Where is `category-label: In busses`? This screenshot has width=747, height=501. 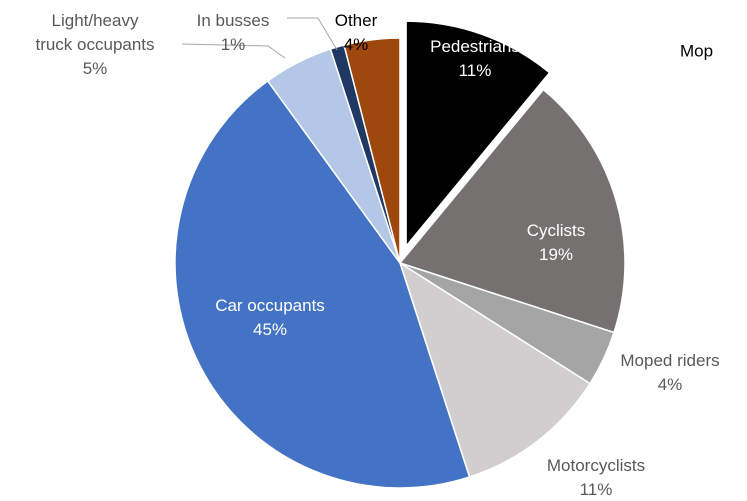
category-label: In busses is located at coordinates (233, 20).